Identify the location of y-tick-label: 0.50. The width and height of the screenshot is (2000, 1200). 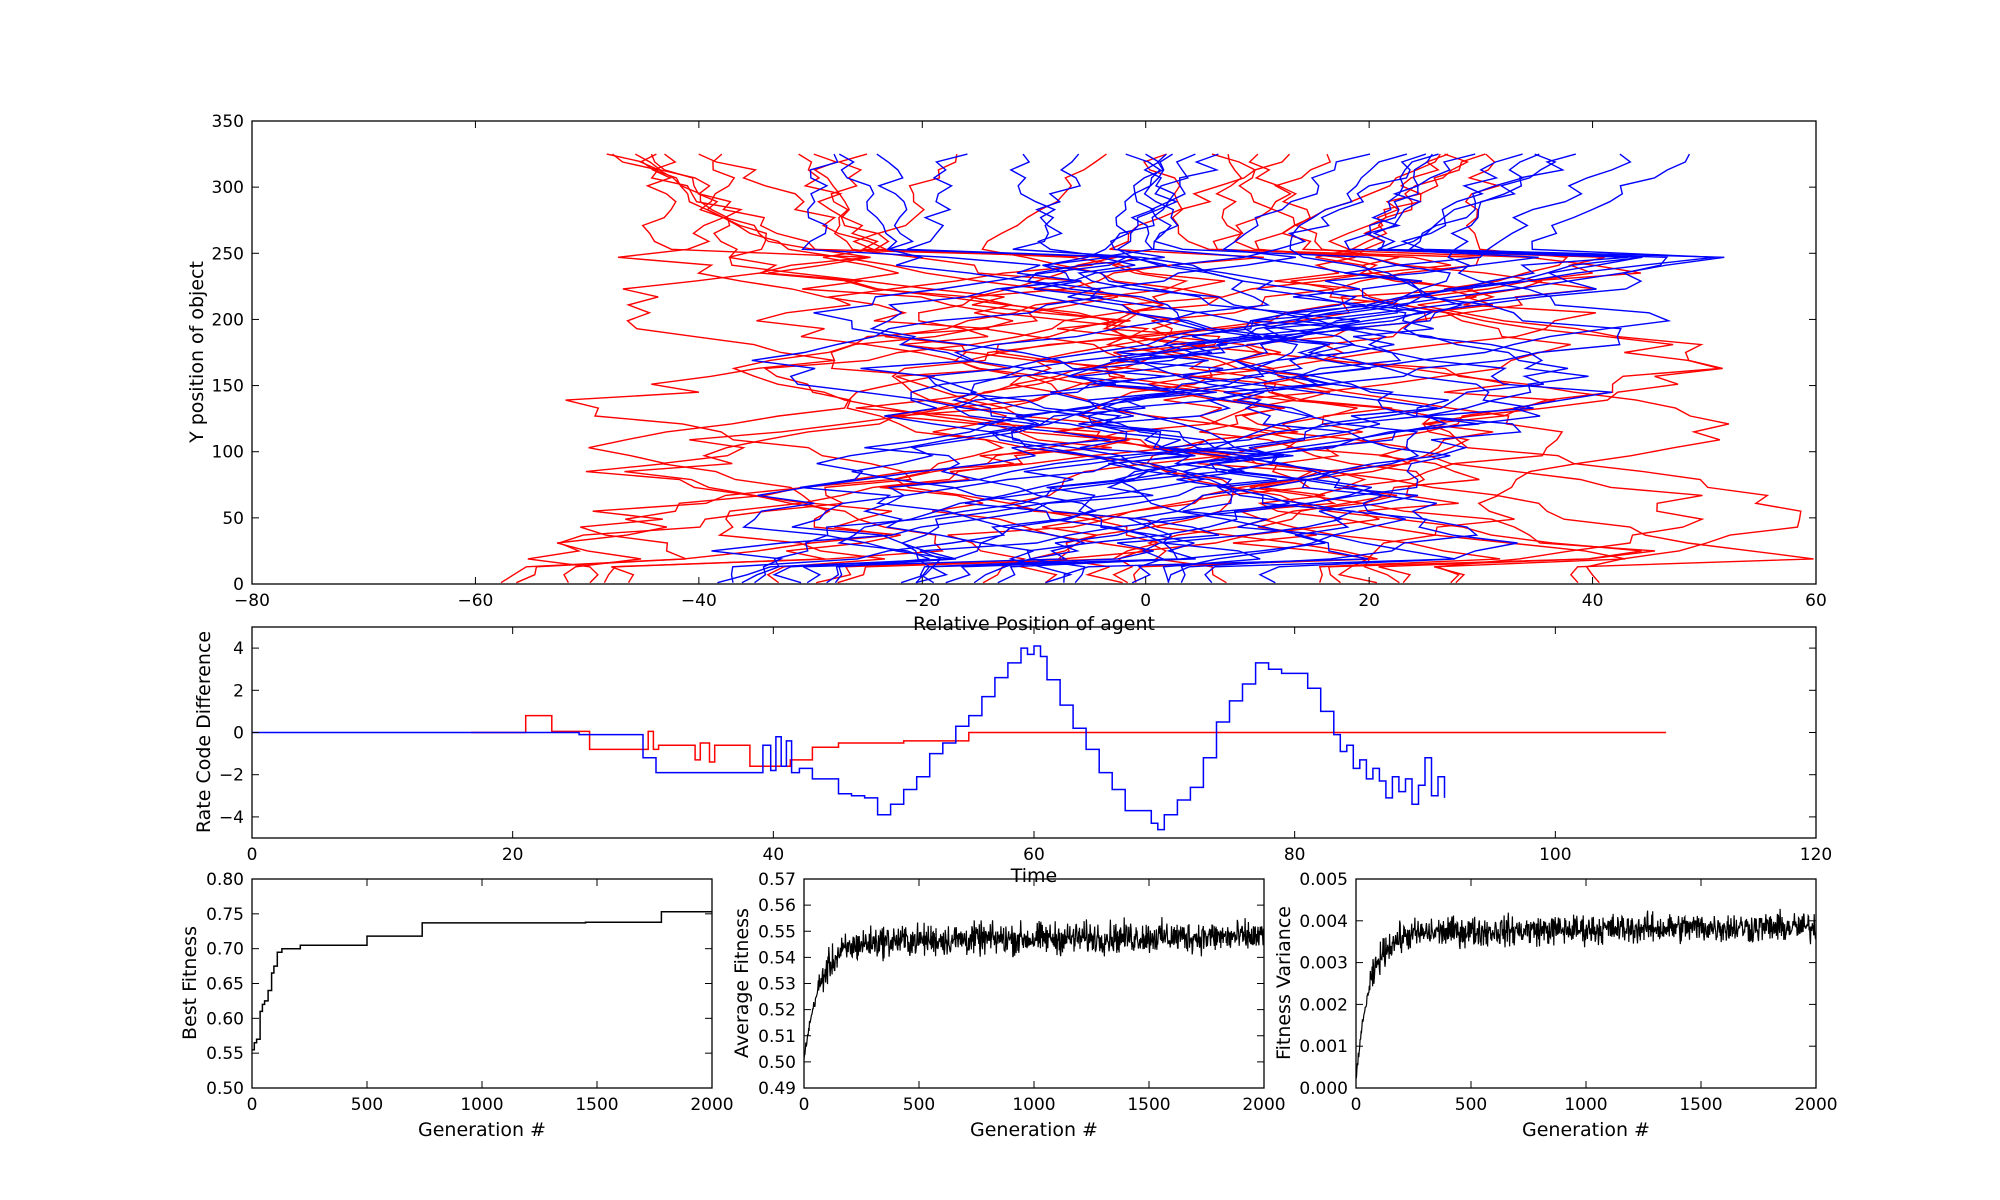
(225, 1089).